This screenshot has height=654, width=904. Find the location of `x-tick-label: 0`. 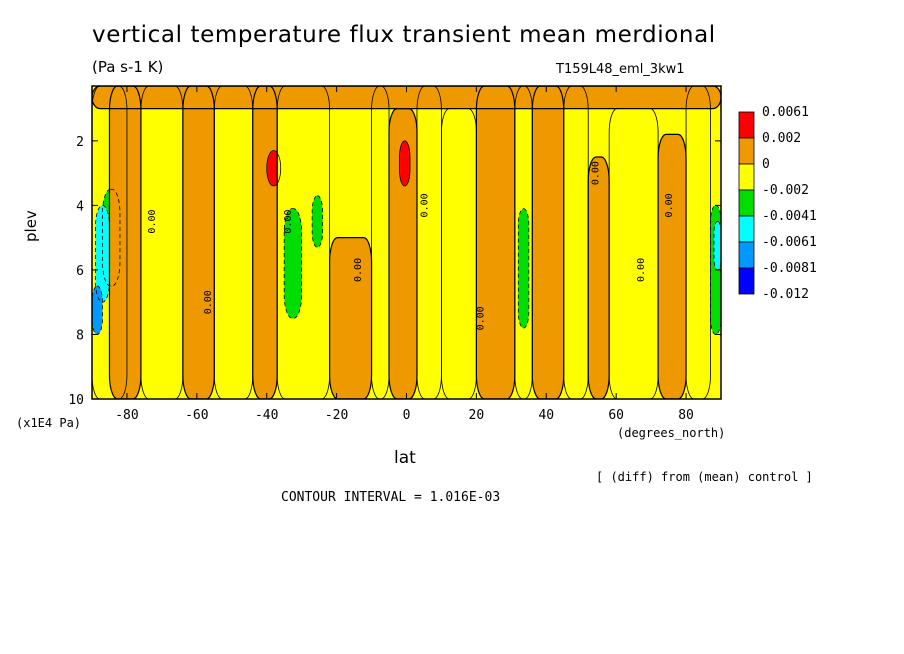

x-tick-label: 0 is located at coordinates (407, 415).